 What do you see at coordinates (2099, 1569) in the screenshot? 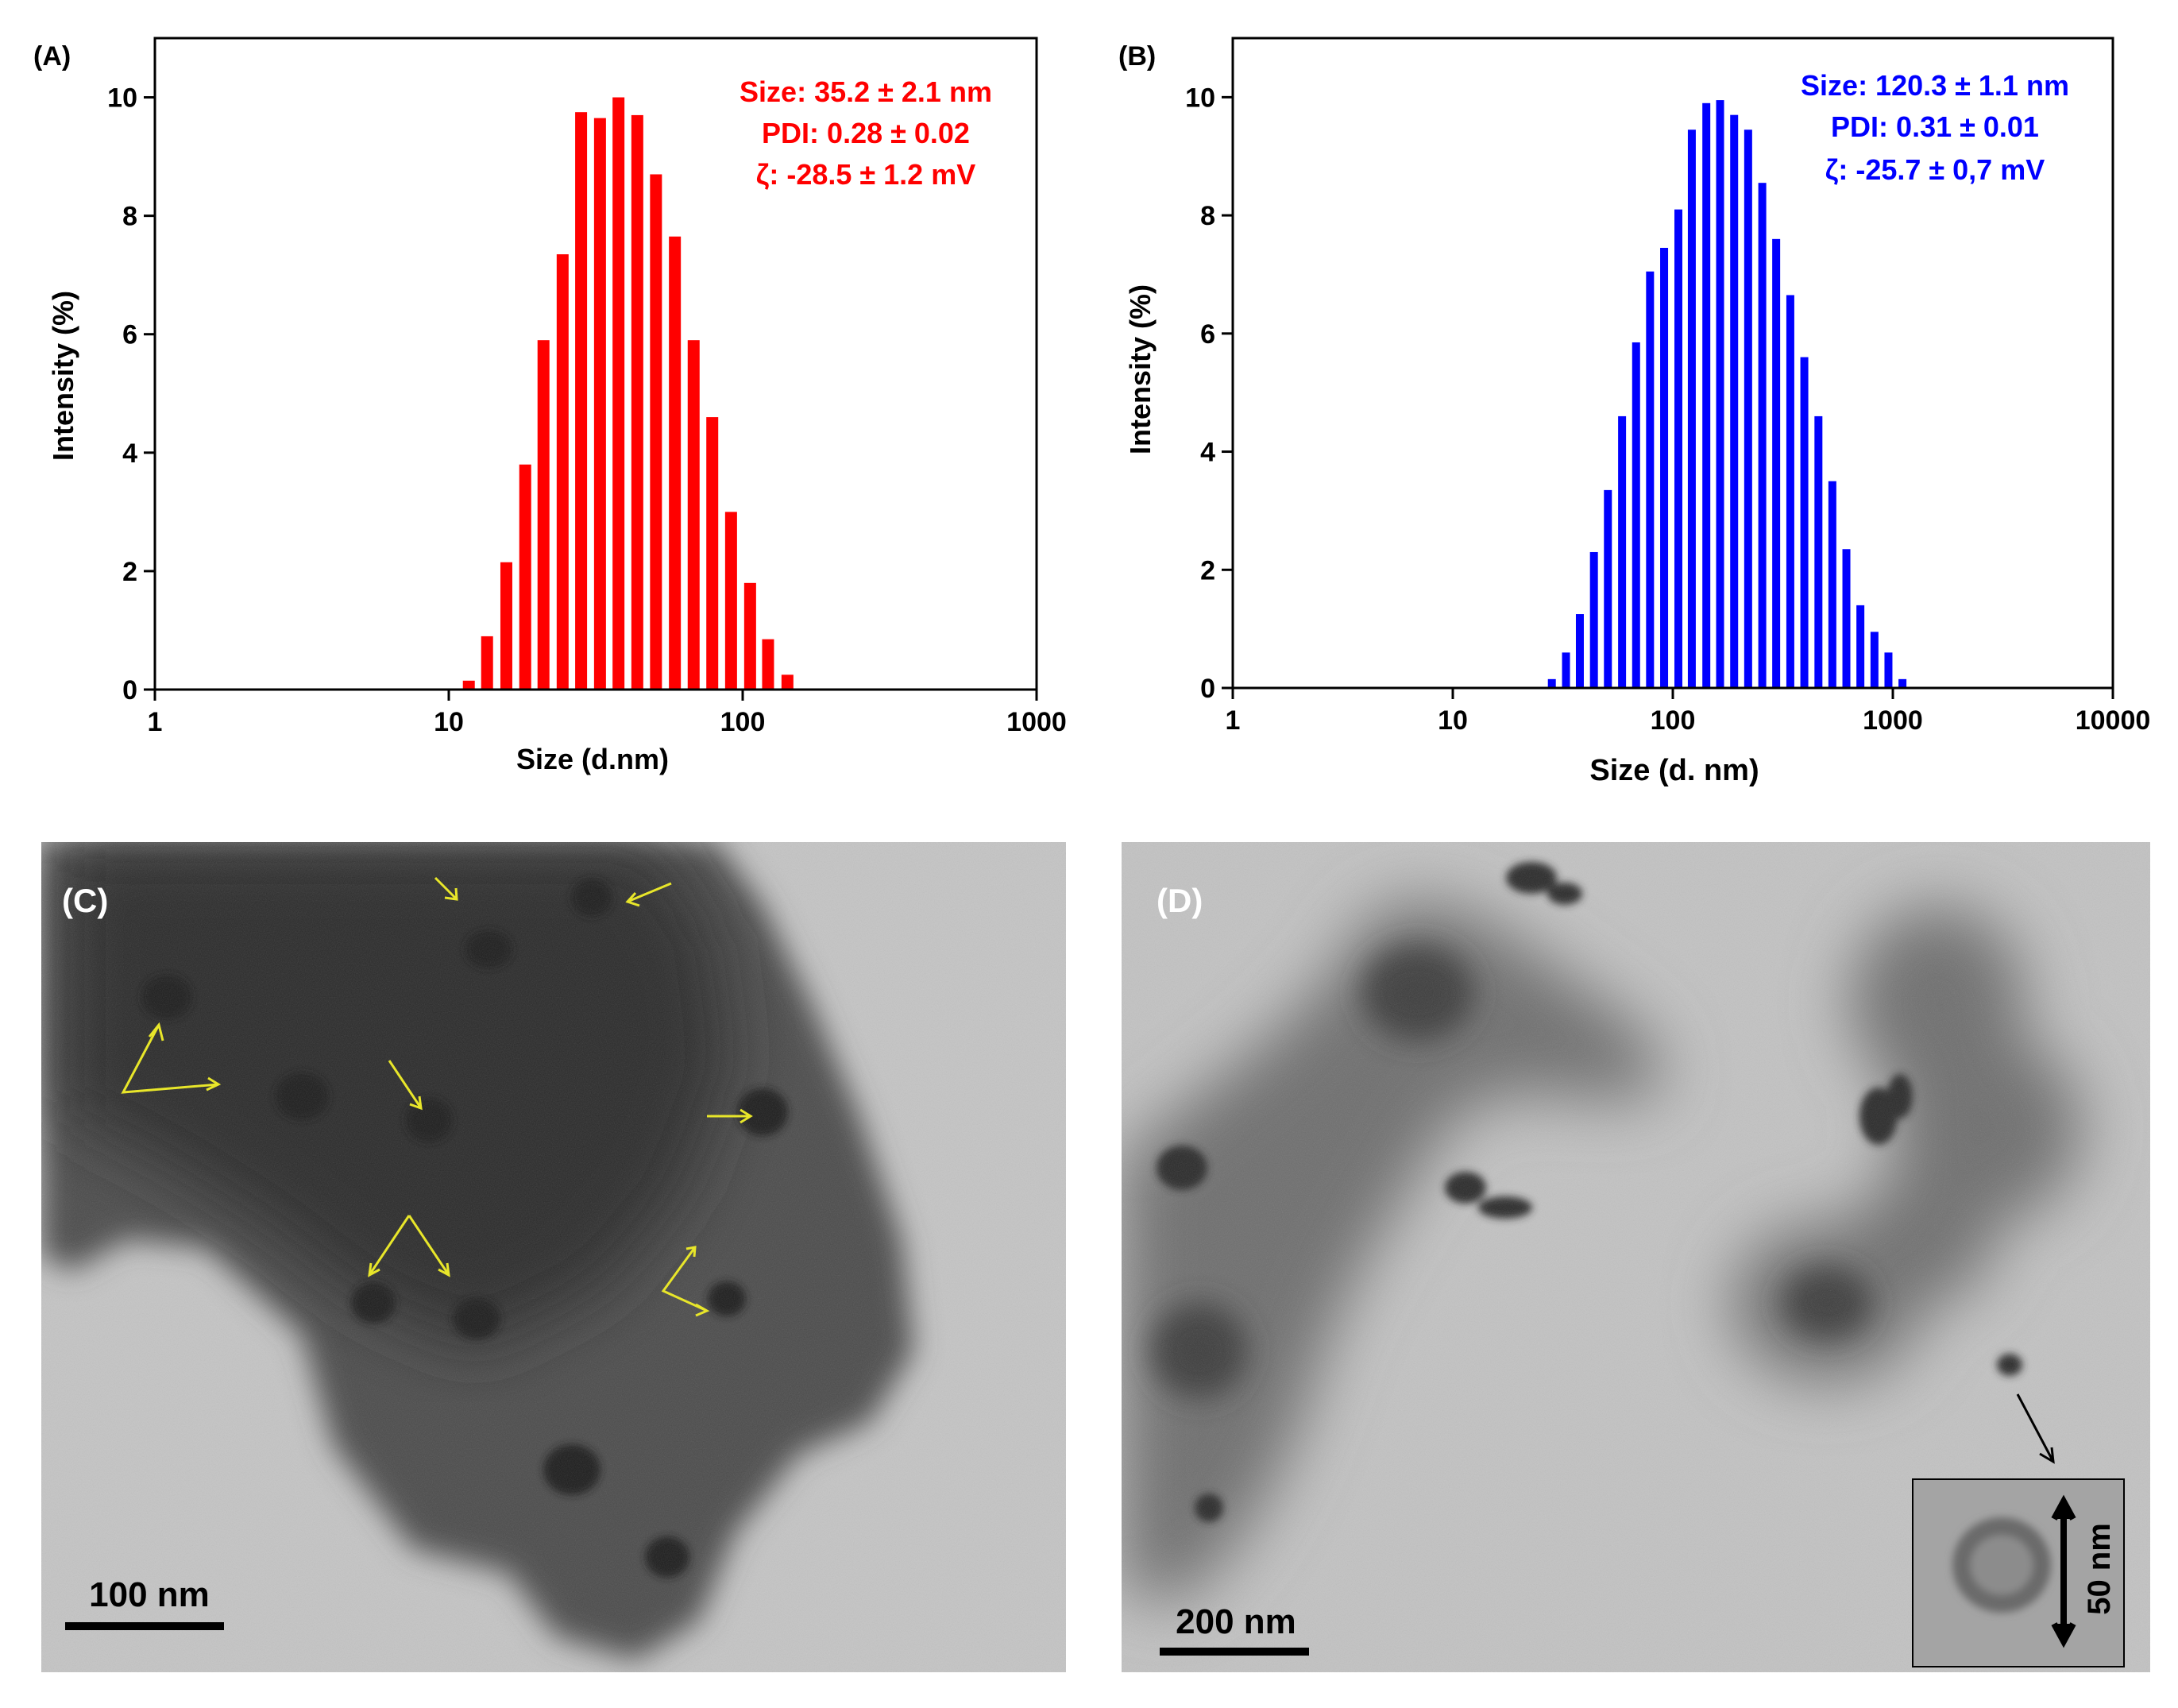
I see `inset-scale-label: 50 nm` at bounding box center [2099, 1569].